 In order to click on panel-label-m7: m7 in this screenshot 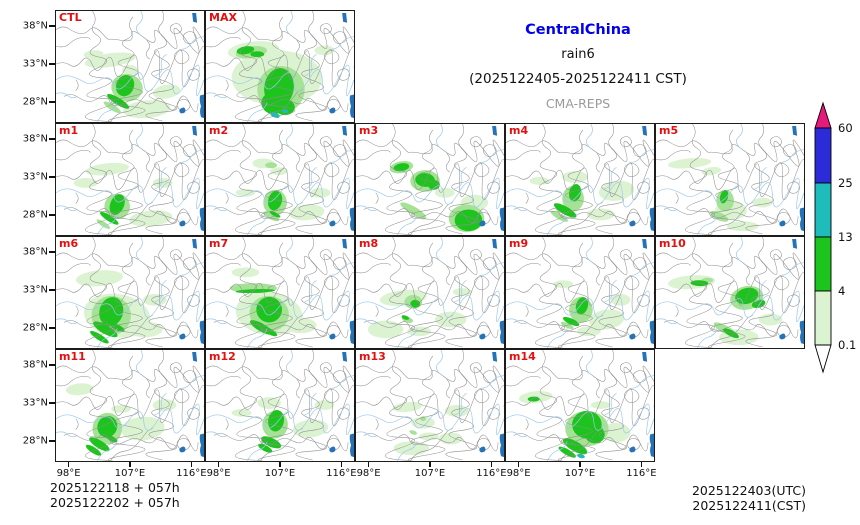, I will do `click(219, 243)`.